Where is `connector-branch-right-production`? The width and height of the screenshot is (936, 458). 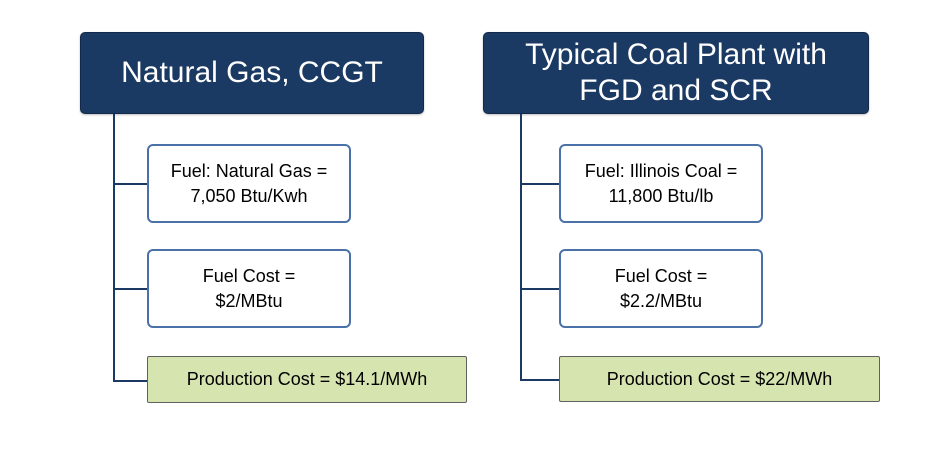
connector-branch-right-production is located at coordinates (539, 380).